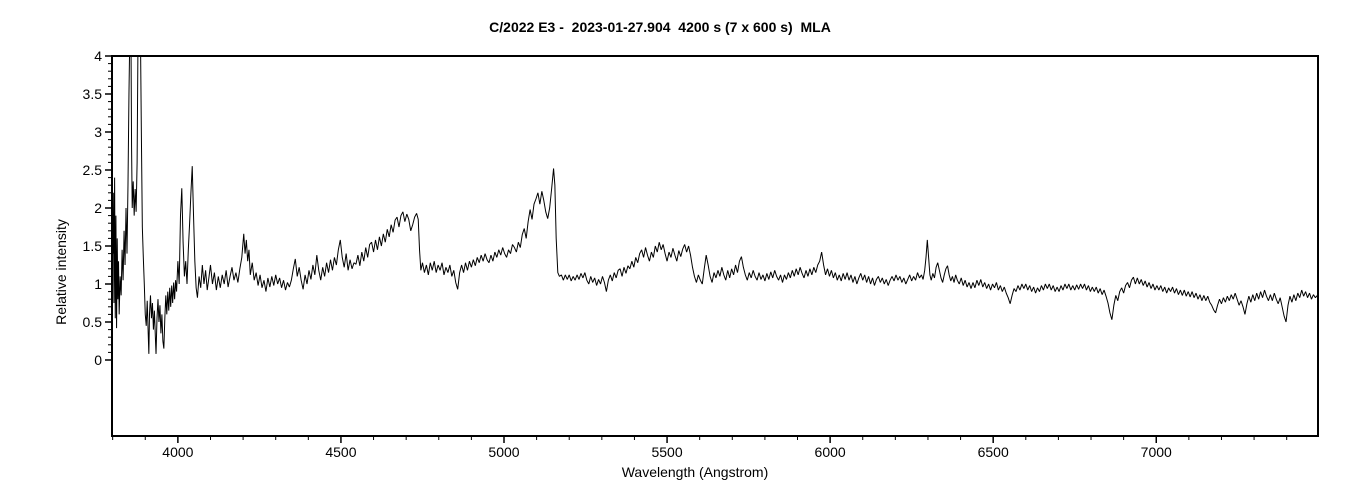 The width and height of the screenshot is (1360, 500). What do you see at coordinates (93, 94) in the screenshot?
I see `y-tick-label: 3.5` at bounding box center [93, 94].